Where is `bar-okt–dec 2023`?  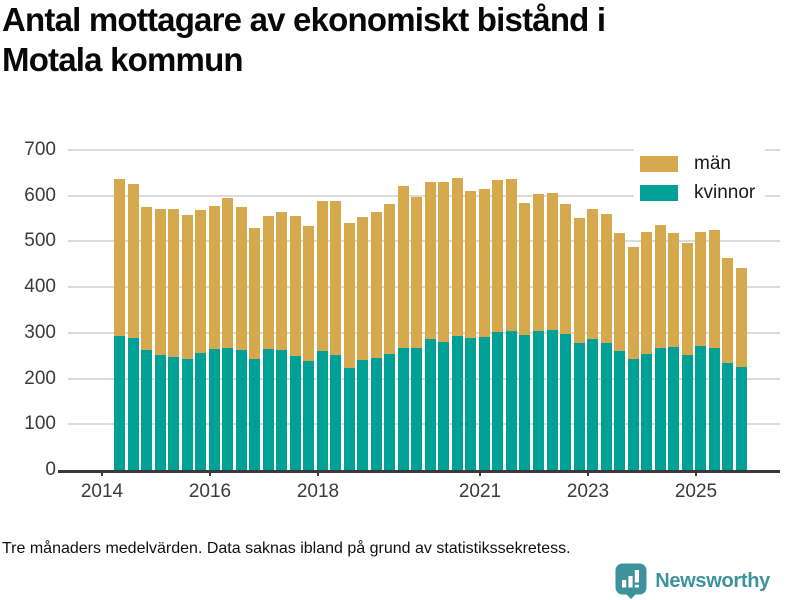
bar-okt–dec 2023 is located at coordinates (633, 358).